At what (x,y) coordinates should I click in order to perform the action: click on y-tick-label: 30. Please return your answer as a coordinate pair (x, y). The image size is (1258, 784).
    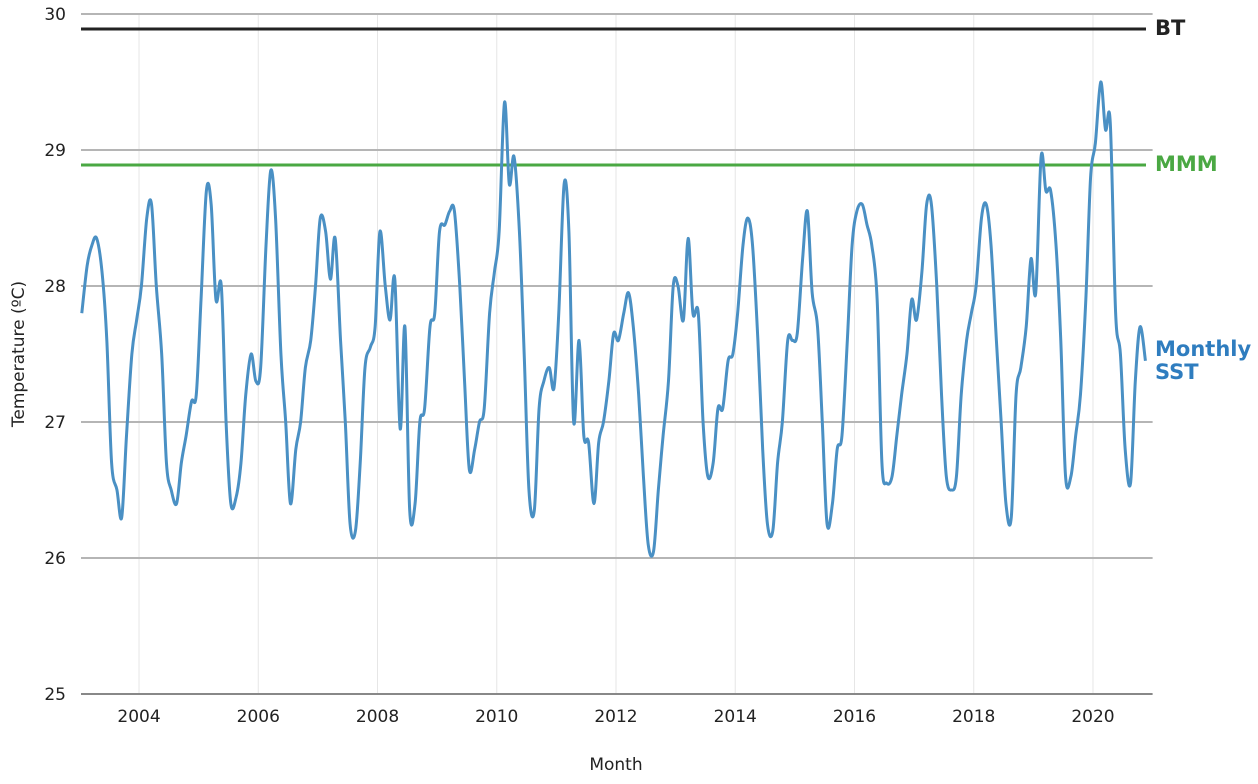
    Looking at the image, I should click on (55, 15).